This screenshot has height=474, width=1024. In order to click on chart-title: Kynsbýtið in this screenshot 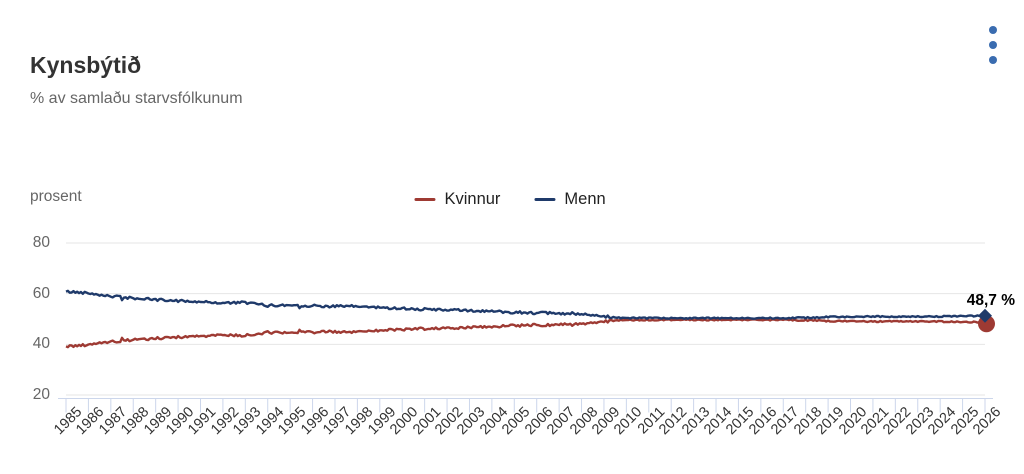, I will do `click(86, 65)`.